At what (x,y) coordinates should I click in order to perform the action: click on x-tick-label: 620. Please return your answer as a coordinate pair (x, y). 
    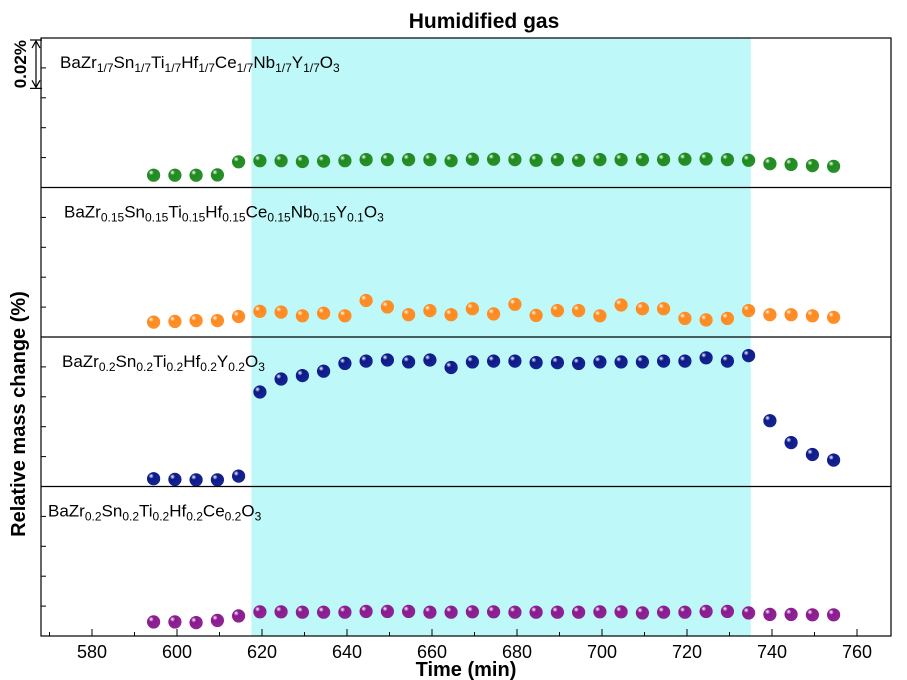
    Looking at the image, I should click on (262, 652).